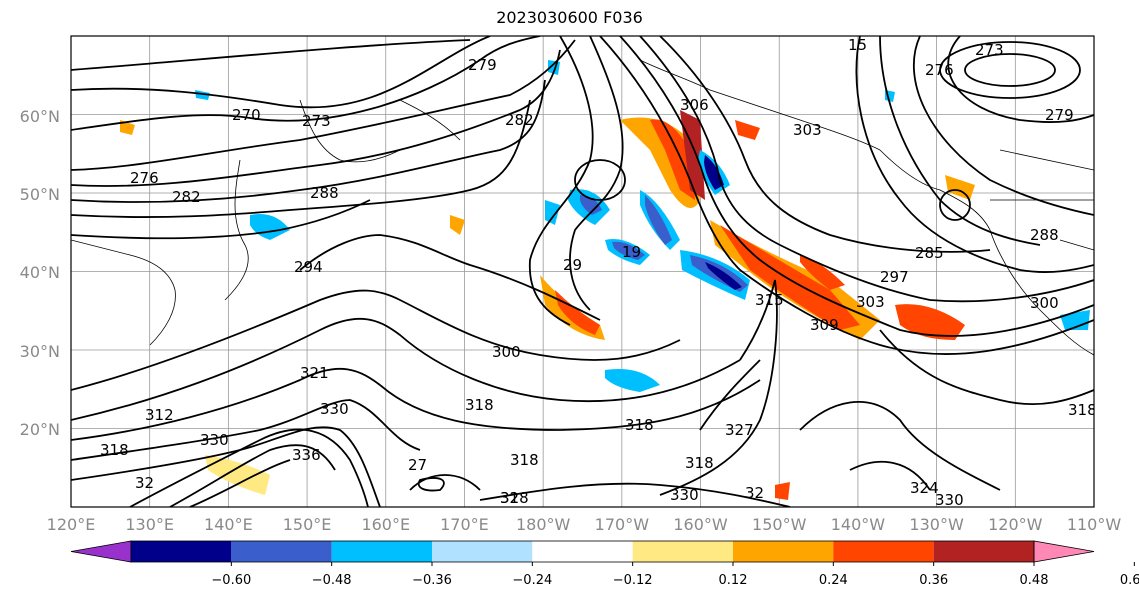 This screenshot has width=1139, height=601. I want to click on contour-label: 327, so click(739, 430).